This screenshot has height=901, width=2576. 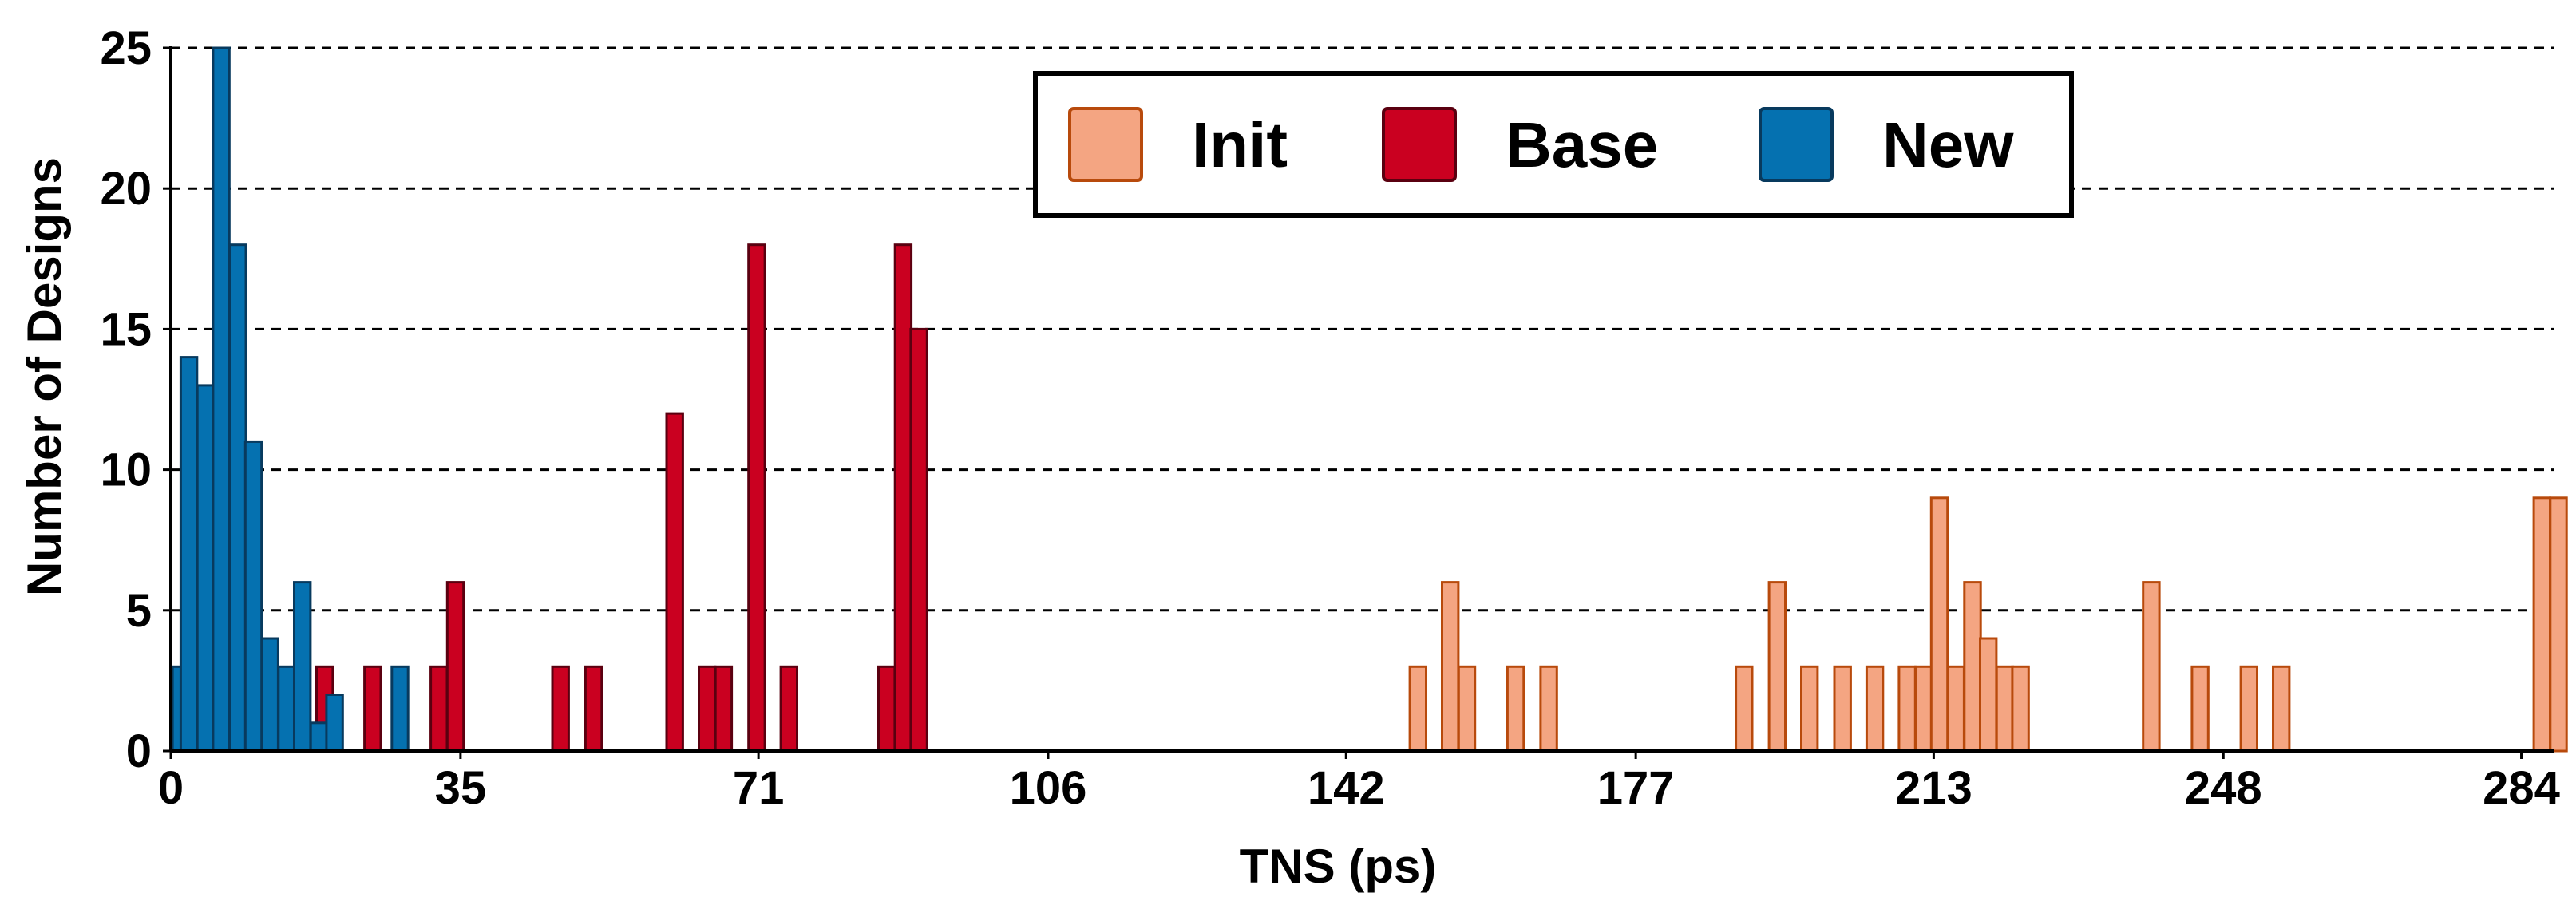 I want to click on y-tick-label: 15, so click(x=126, y=329).